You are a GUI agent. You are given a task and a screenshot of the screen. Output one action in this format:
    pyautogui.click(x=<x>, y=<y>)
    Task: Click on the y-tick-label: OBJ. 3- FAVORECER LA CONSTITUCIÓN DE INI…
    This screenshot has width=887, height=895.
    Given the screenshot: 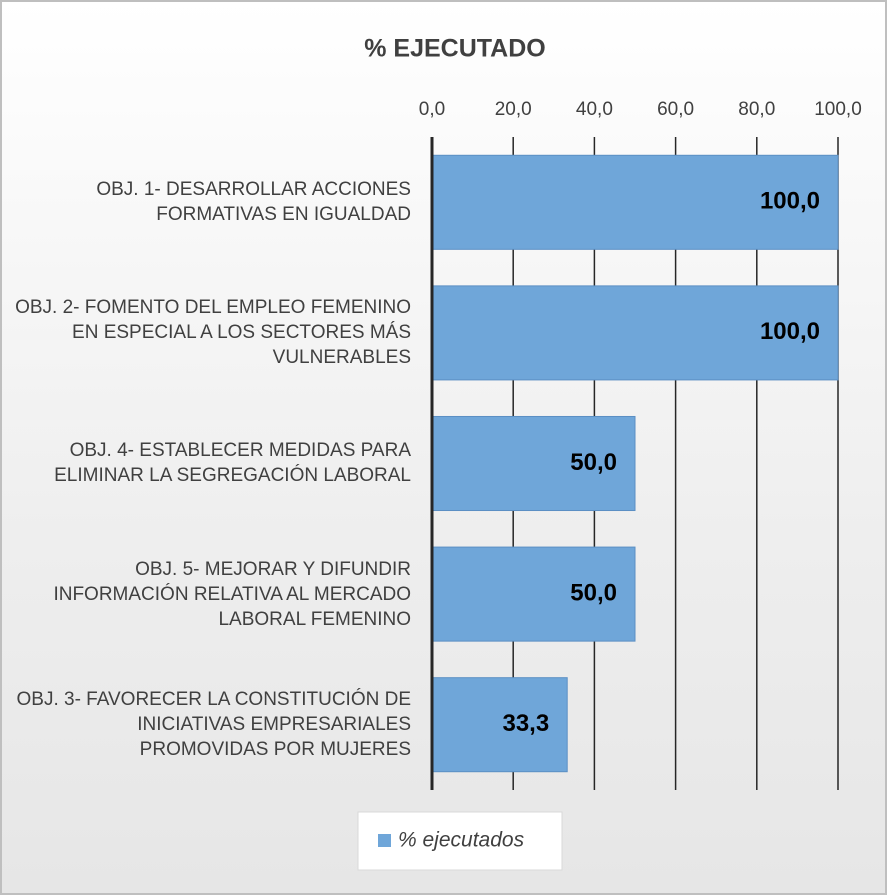 What is the action you would take?
    pyautogui.click(x=214, y=725)
    